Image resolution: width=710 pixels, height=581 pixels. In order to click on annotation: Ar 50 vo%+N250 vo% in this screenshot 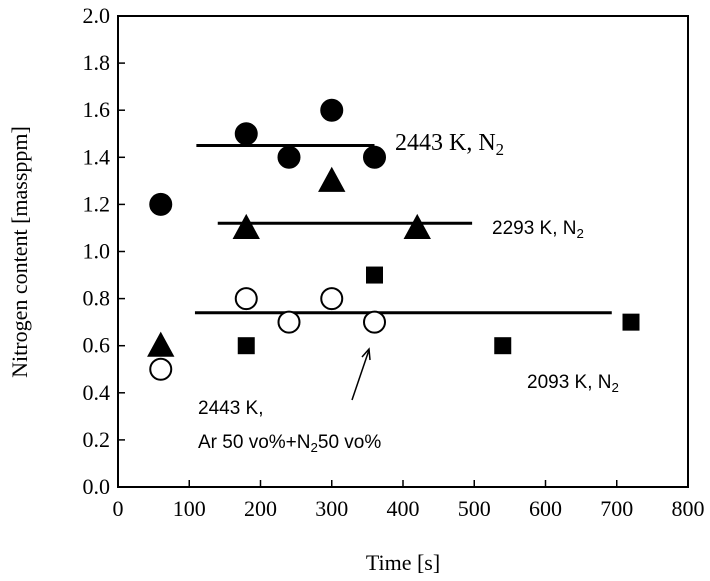, I will do `click(289, 443)`.